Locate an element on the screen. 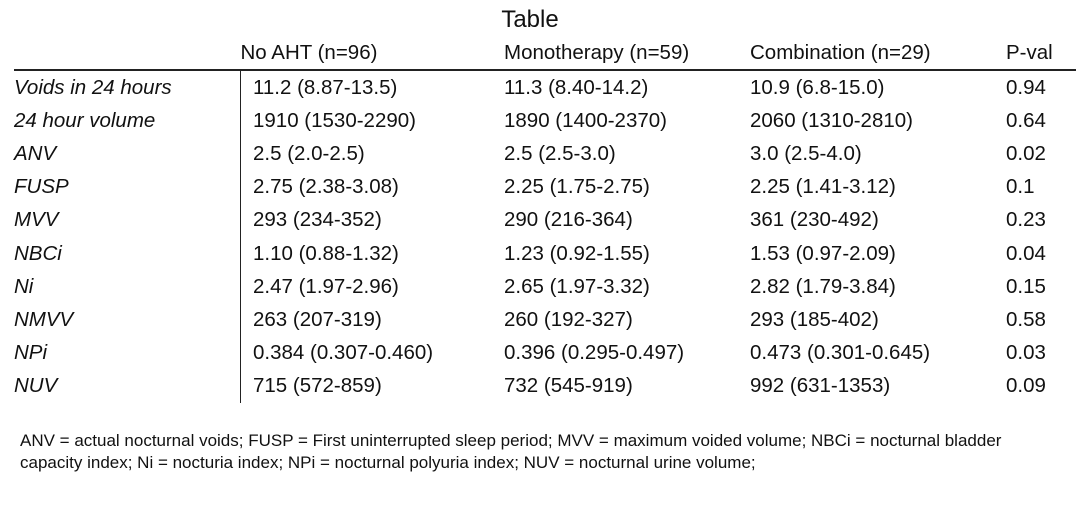 The height and width of the screenshot is (510, 1080). cell-combination: 2.25 (1.41-3.12) is located at coordinates (823, 187).